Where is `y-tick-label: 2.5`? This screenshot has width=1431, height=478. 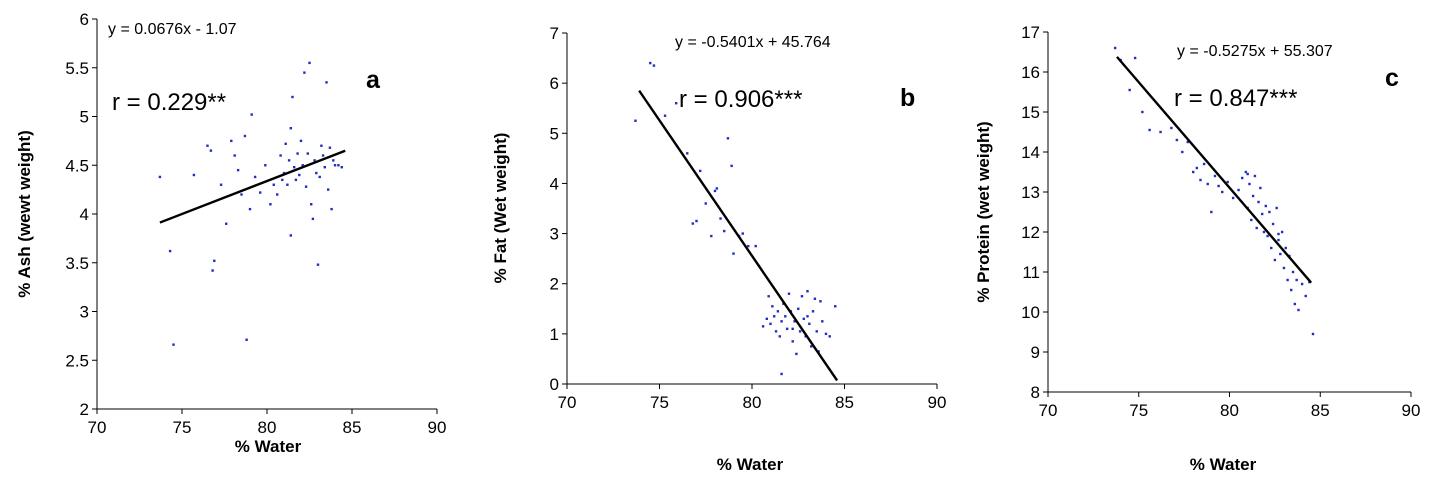 y-tick-label: 2.5 is located at coordinates (77, 360).